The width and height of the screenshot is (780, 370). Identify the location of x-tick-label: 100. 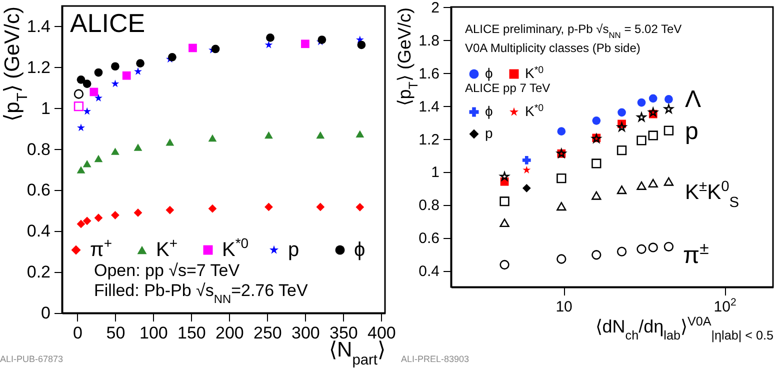
(154, 333).